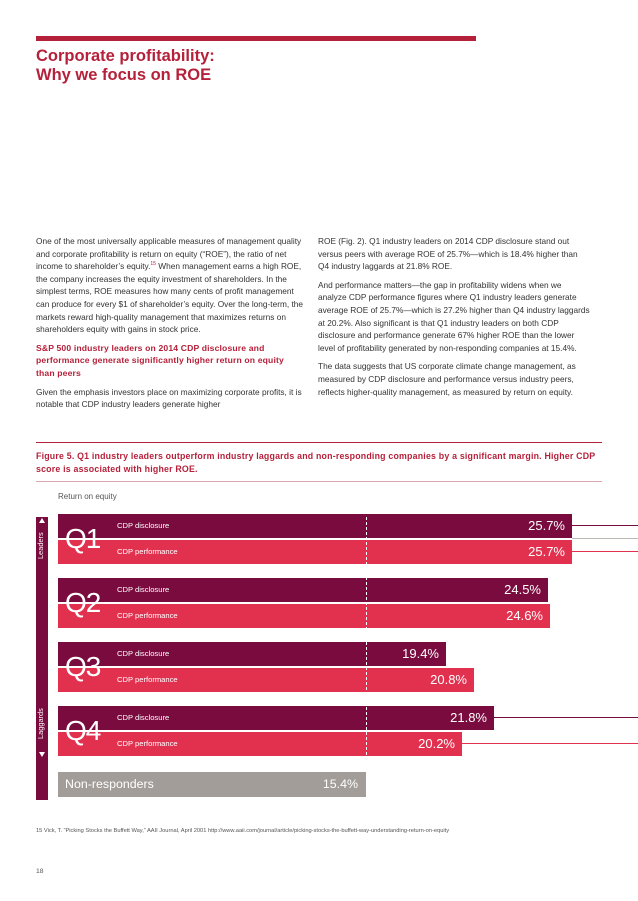 The image size is (638, 901). I want to click on quartile-label-q3: Q3, so click(83, 666).